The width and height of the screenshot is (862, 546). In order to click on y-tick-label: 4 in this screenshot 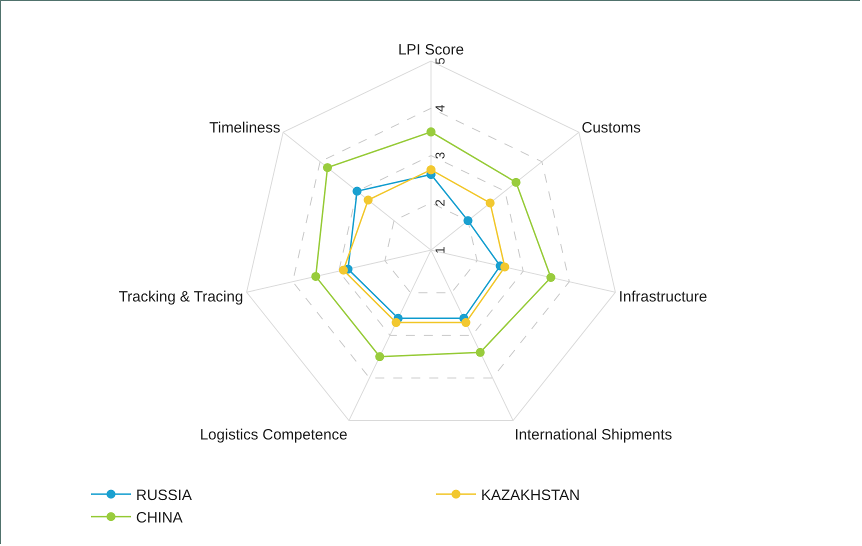, I will do `click(440, 108)`.